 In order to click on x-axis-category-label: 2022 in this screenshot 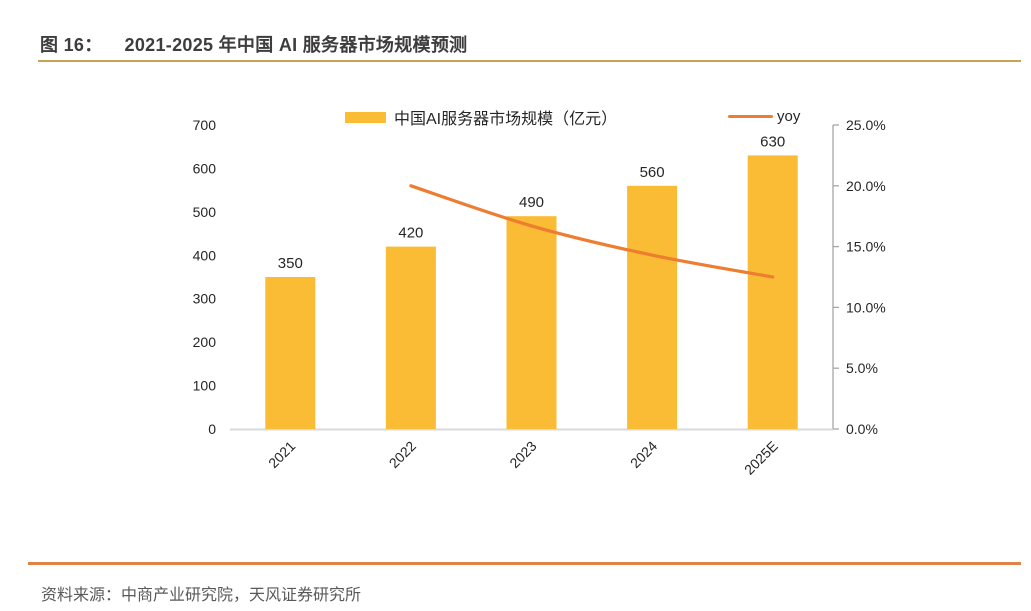, I will do `click(402, 454)`.